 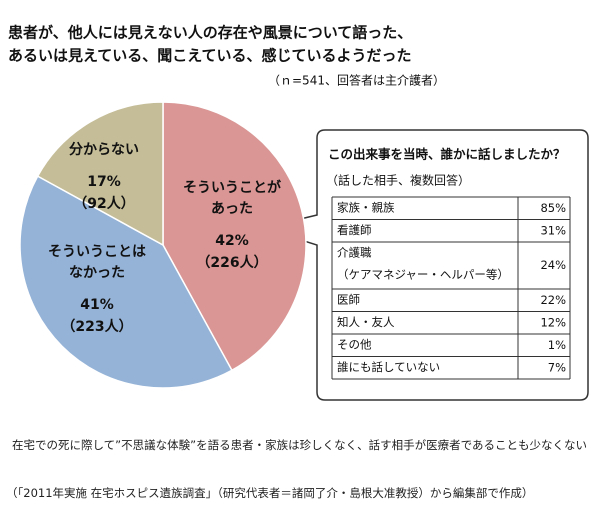 What do you see at coordinates (354, 345) in the screenshot?
I see `table-label: その他` at bounding box center [354, 345].